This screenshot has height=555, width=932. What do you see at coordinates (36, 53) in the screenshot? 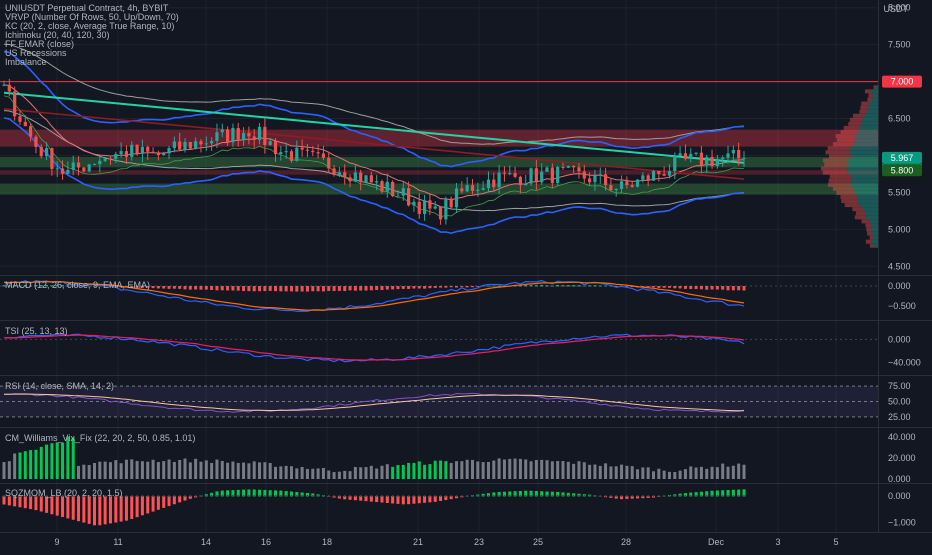
I see `indicator-us-recessions: US Recessions` at bounding box center [36, 53].